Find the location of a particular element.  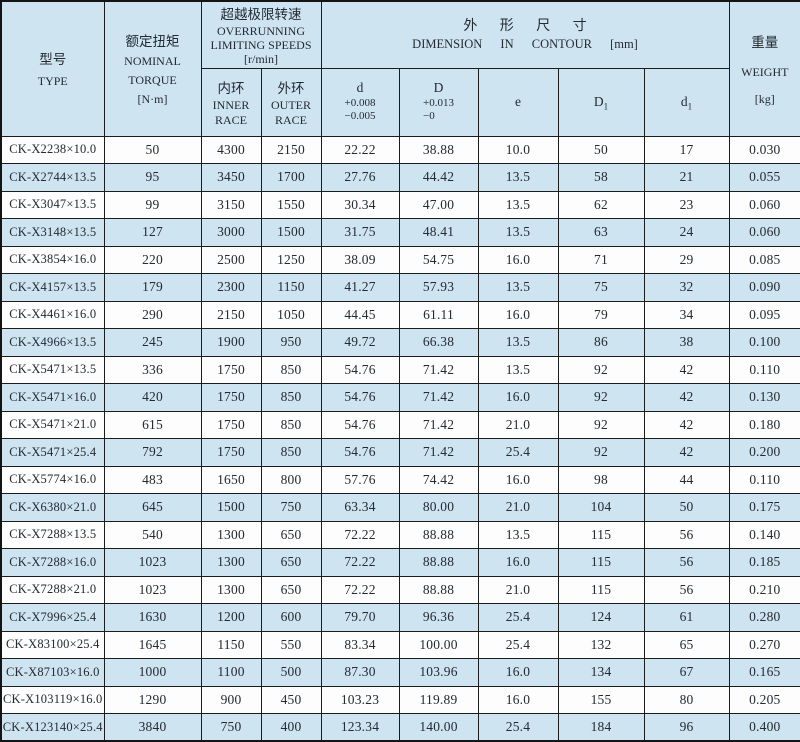

value-cell: 1630 is located at coordinates (152, 617).